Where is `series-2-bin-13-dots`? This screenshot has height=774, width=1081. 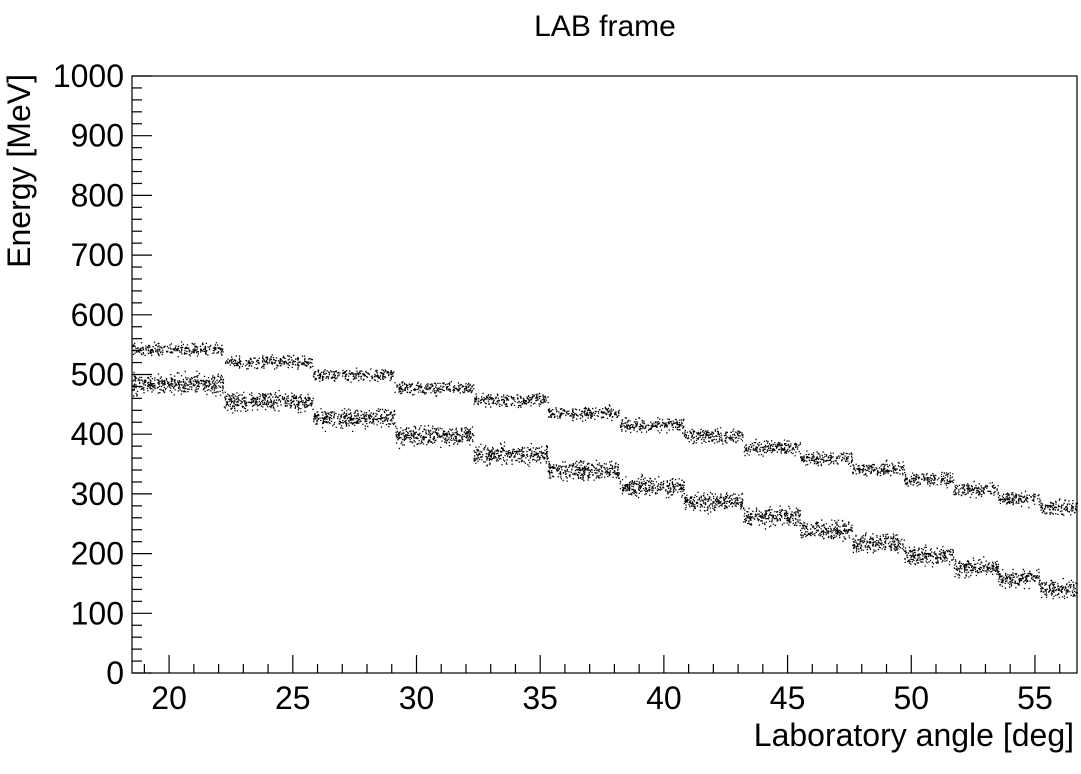 series-2-bin-13-dots is located at coordinates (976, 567).